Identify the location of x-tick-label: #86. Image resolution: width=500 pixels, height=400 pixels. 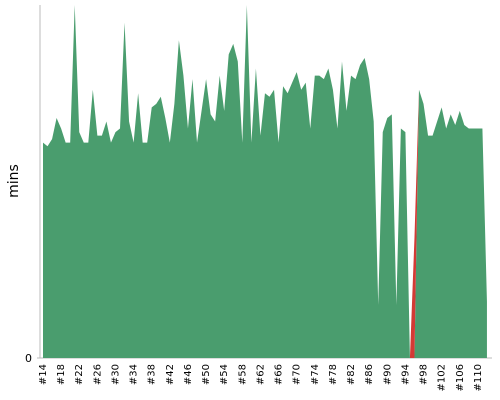
(369, 374).